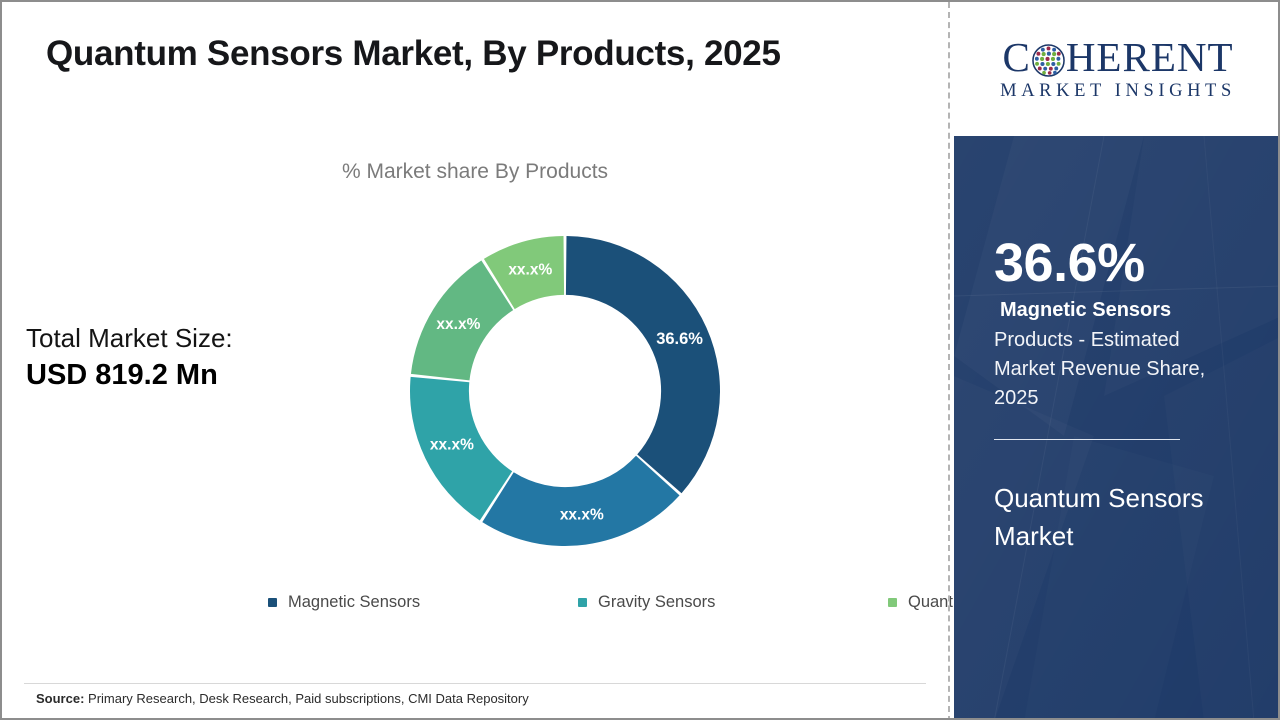 The height and width of the screenshot is (720, 1280). Describe the element at coordinates (1016, 57) in the screenshot. I see `brand-logo-letter-c: C` at that location.